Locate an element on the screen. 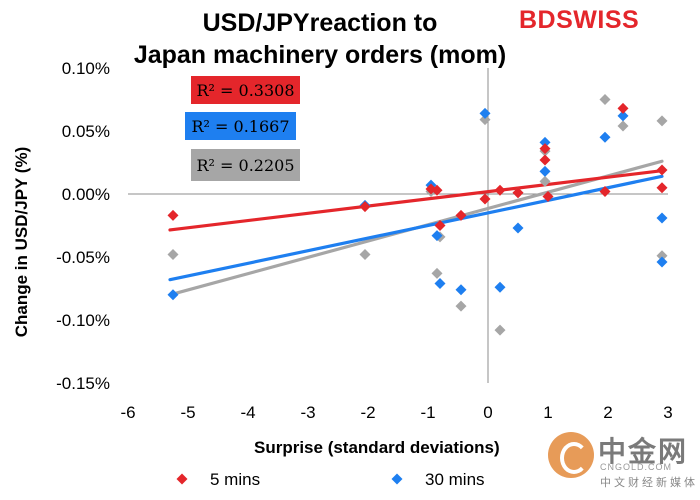  r-squared-label: R² = 0.2205 is located at coordinates (245, 165).